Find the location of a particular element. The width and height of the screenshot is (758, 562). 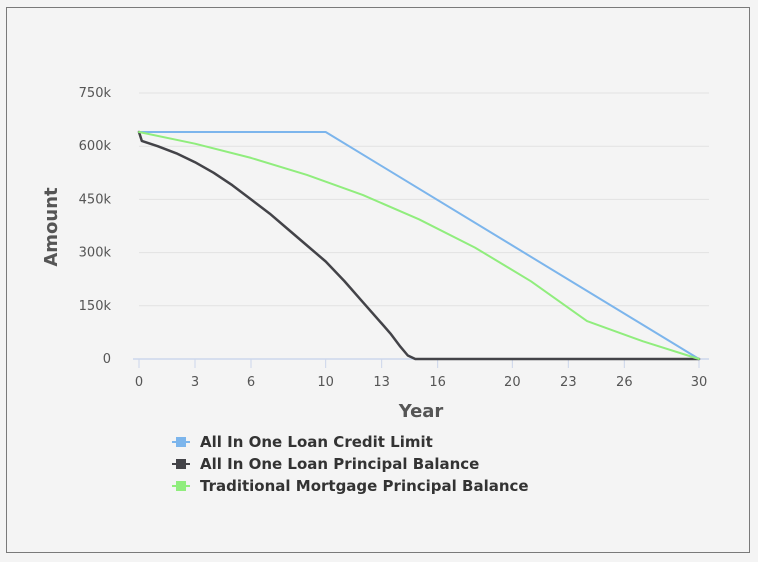

y-tick-label: 300k is located at coordinates (95, 253).